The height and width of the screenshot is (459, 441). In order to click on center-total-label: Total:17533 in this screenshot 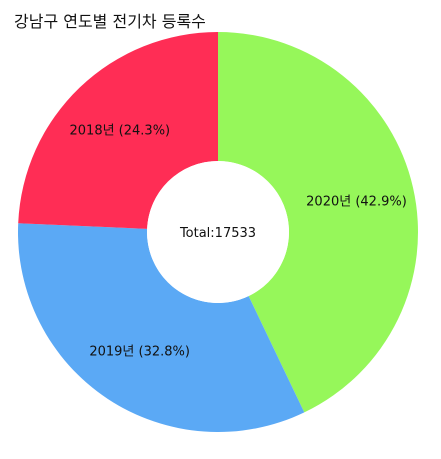, I will do `click(217, 233)`.